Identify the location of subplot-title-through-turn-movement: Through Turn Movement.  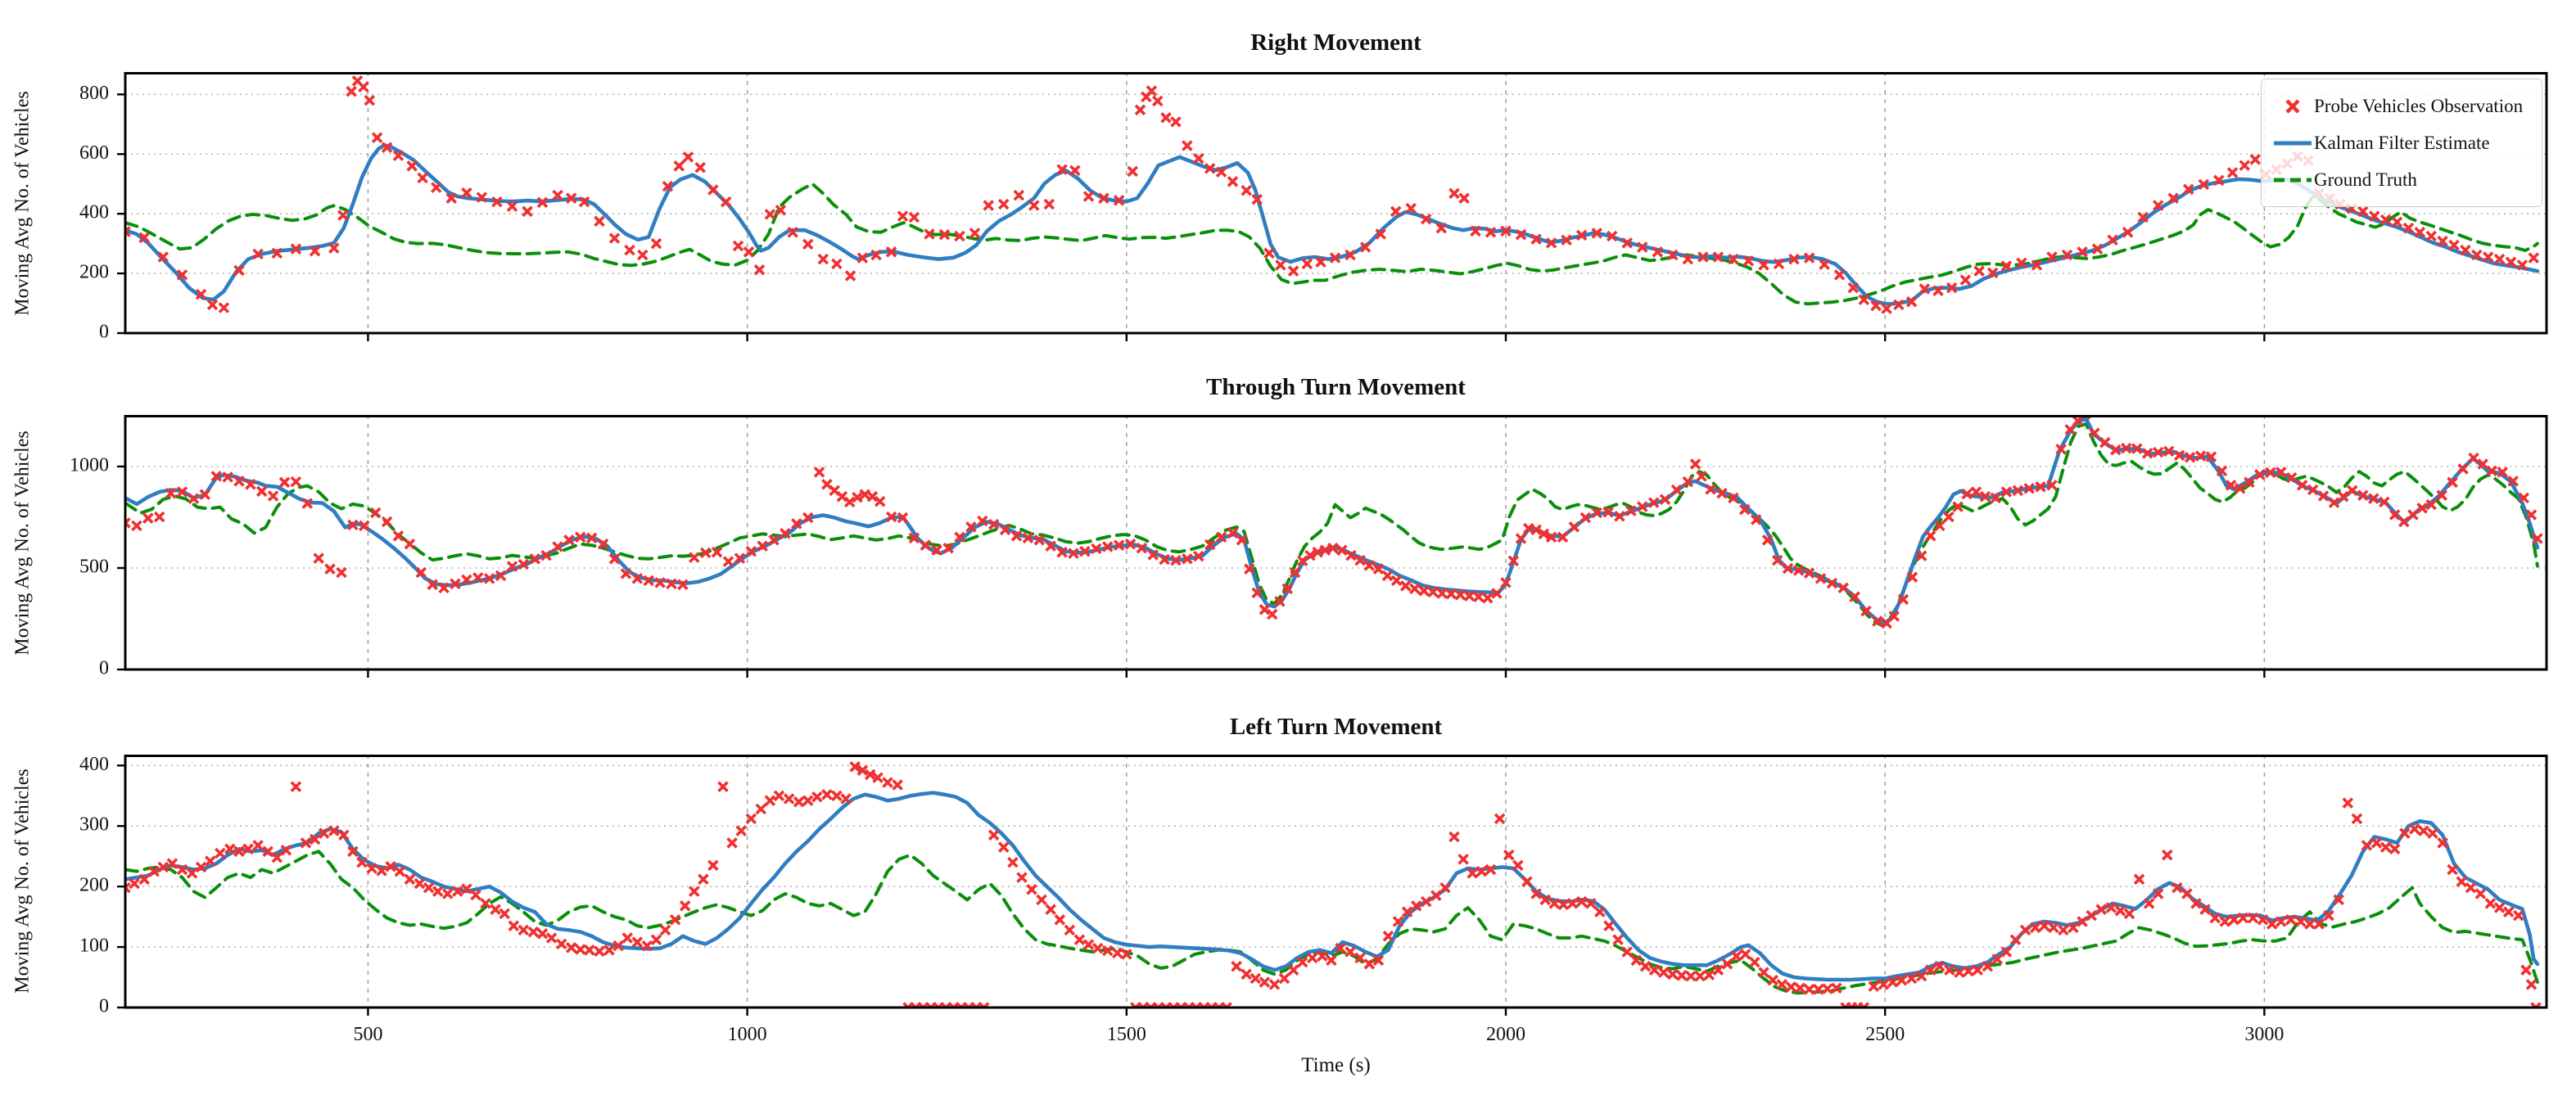
(1336, 387).